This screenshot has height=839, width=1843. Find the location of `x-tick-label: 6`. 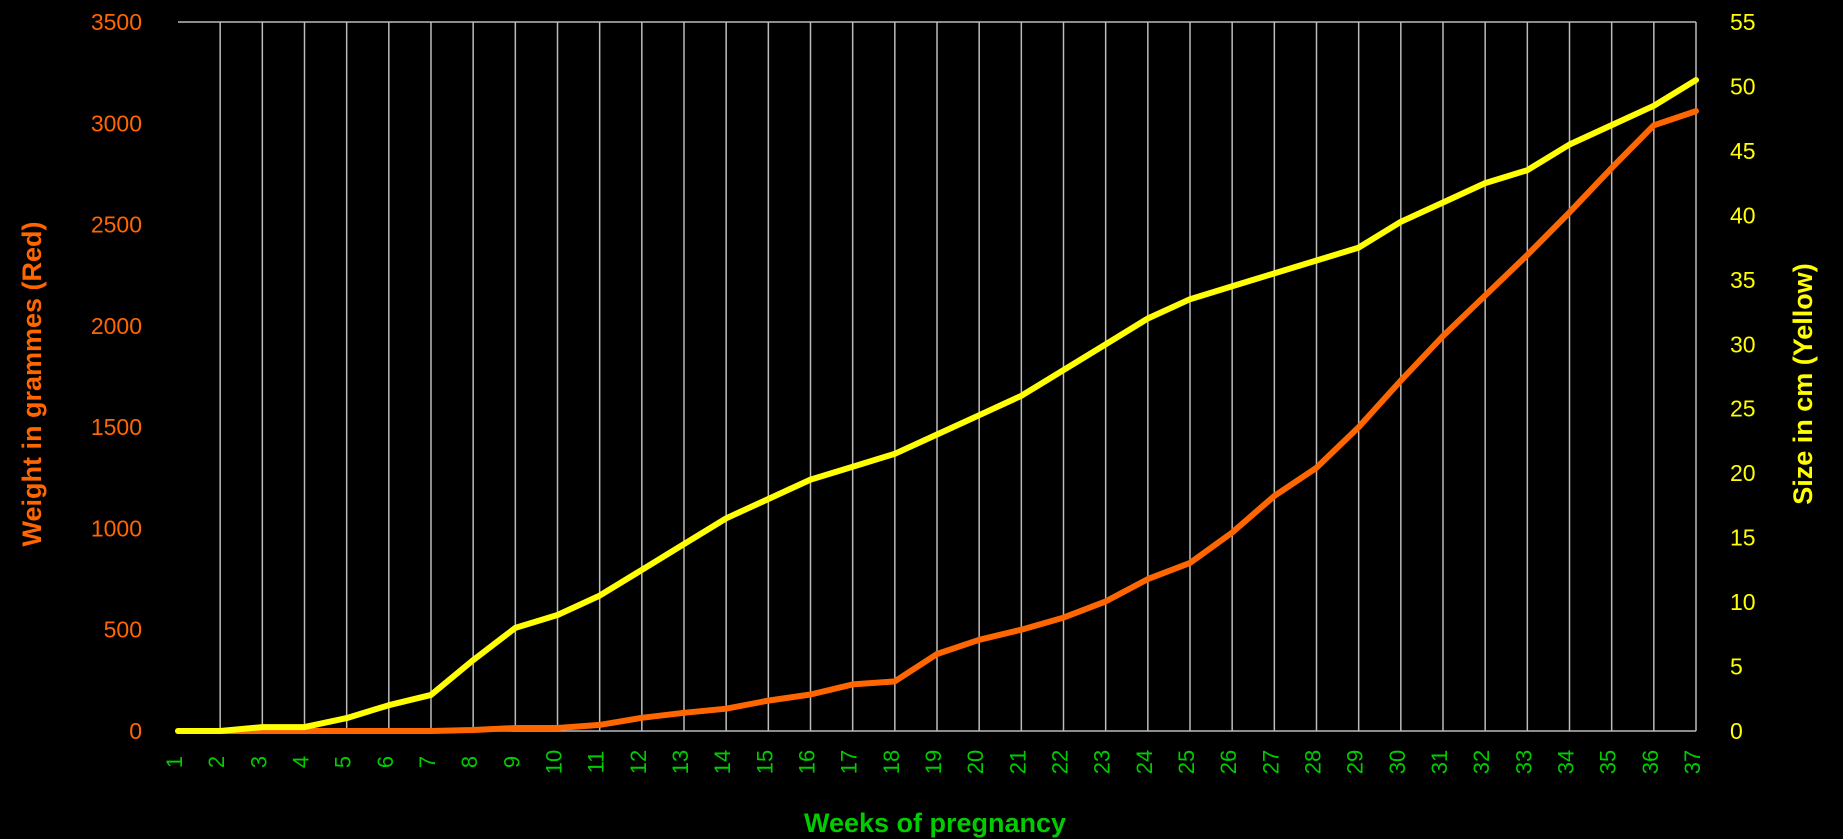

x-tick-label: 6 is located at coordinates (385, 762).